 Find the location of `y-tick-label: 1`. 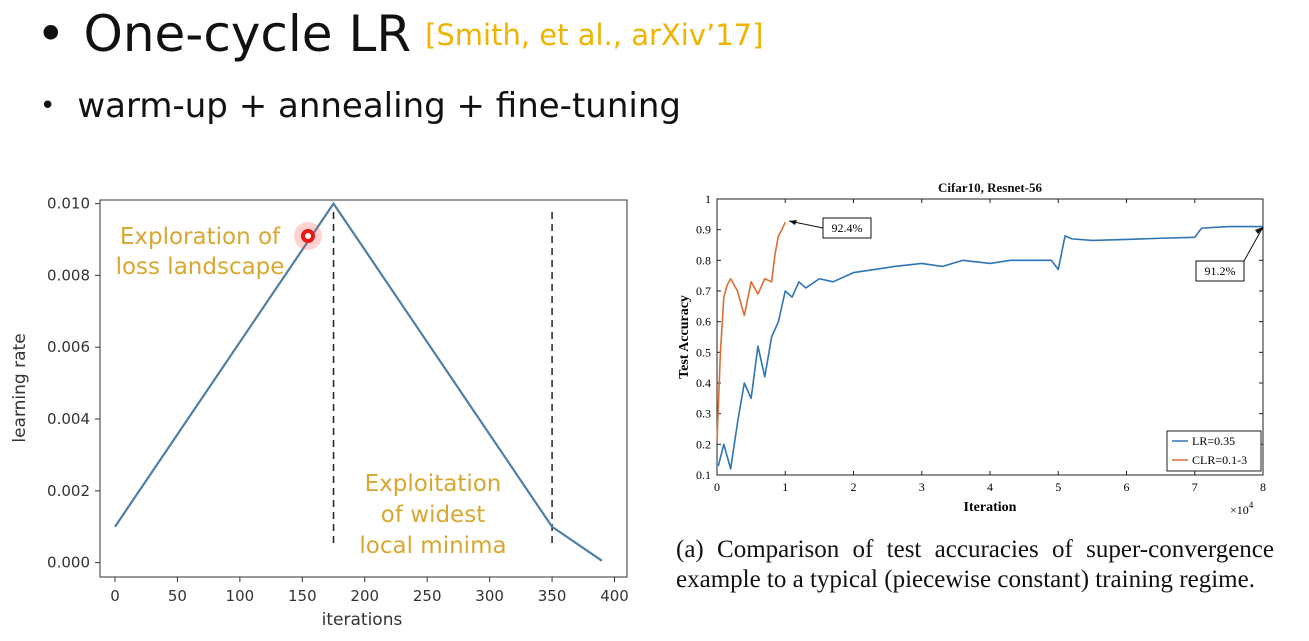

y-tick-label: 1 is located at coordinates (708, 199).